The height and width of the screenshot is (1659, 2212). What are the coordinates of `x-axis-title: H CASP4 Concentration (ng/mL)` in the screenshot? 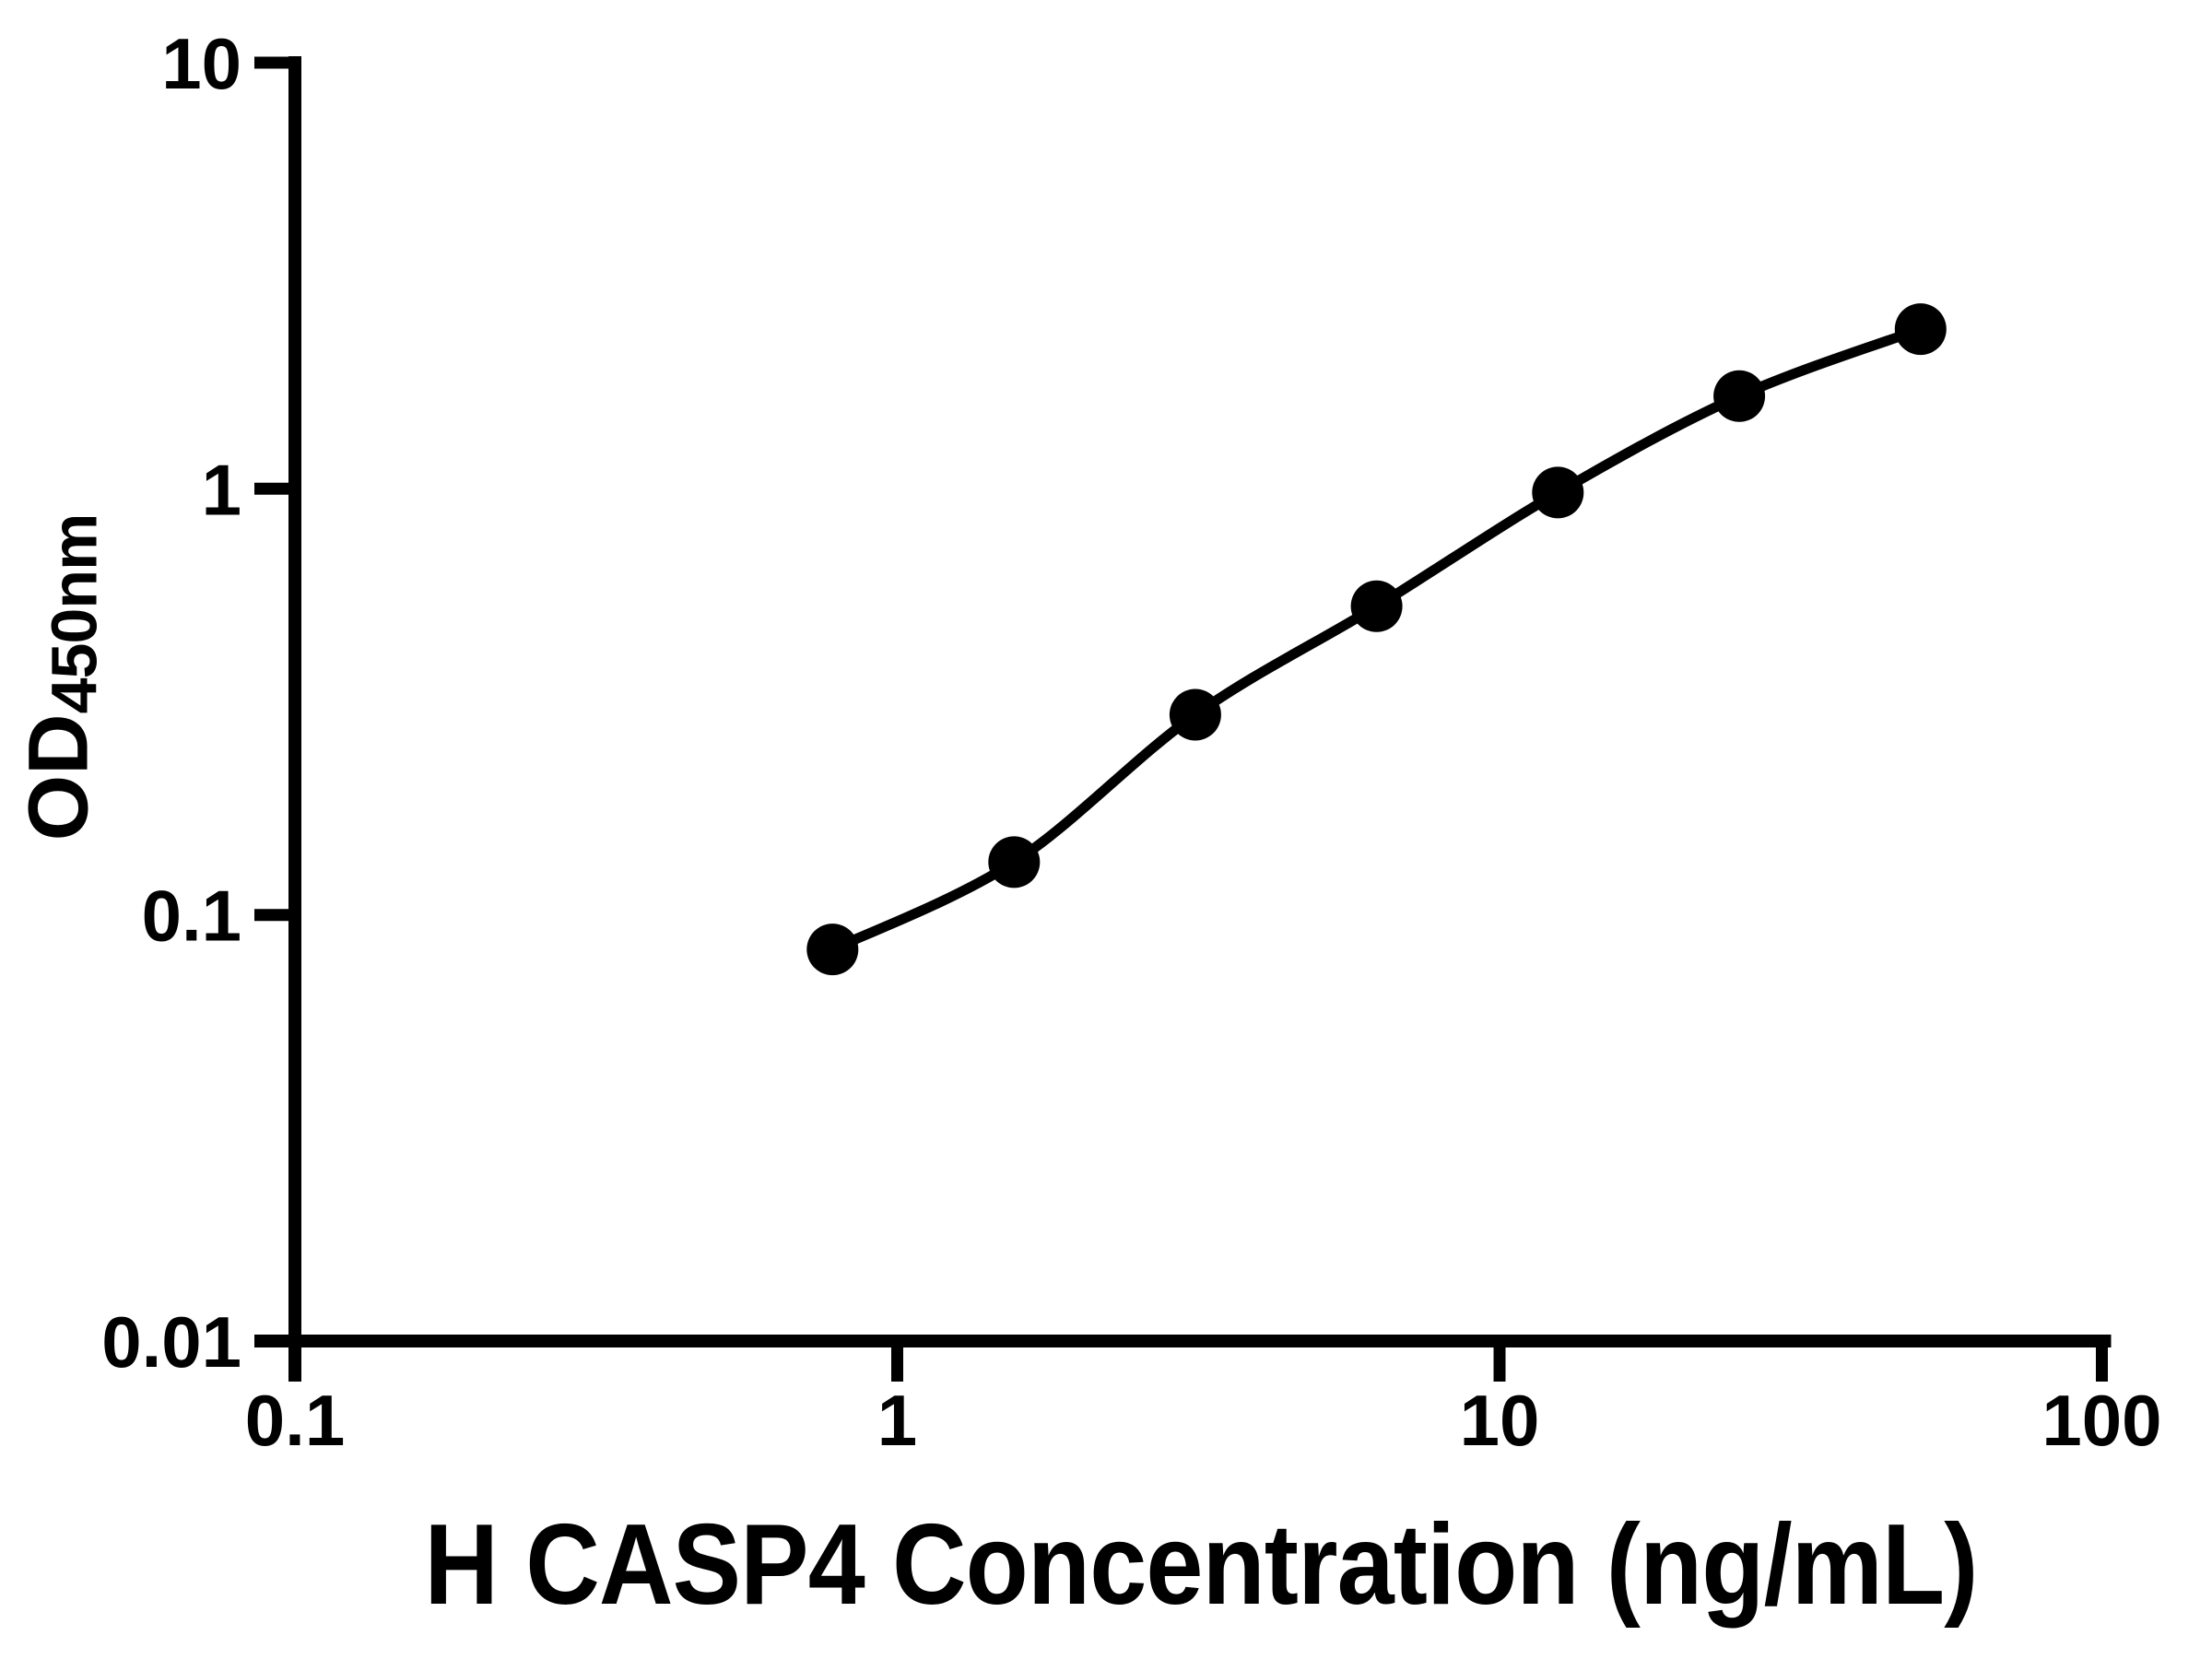 It's located at (1201, 1565).